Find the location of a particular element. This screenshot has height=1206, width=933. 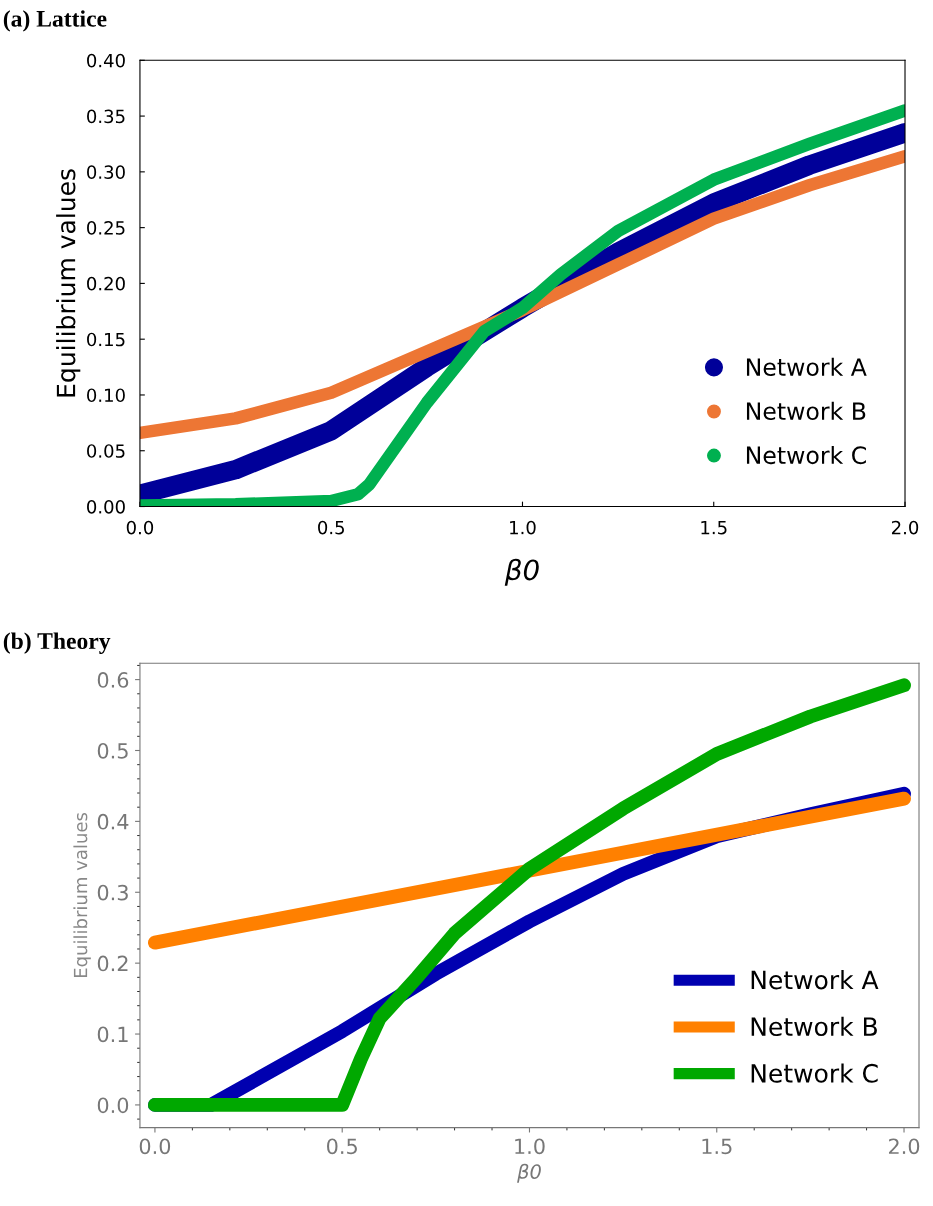

y-tick-label: 0.3 is located at coordinates (112, 892).